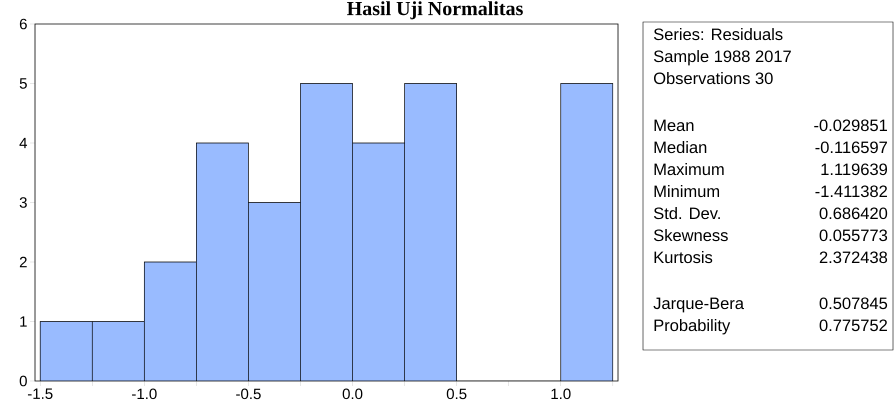 Image resolution: width=894 pixels, height=405 pixels. Describe the element at coordinates (144, 394) in the screenshot. I see `text: -1.0` at that location.